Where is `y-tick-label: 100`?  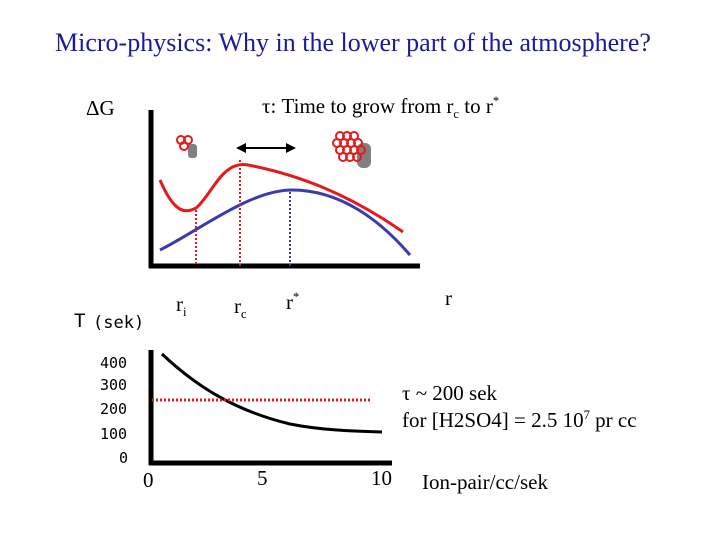 y-tick-label: 100 is located at coordinates (114, 434).